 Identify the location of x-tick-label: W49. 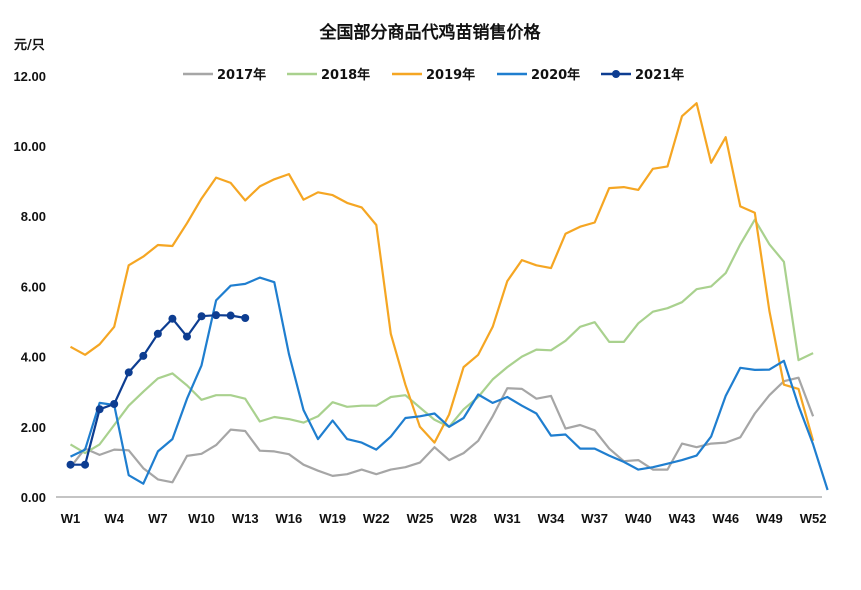
(769, 518).